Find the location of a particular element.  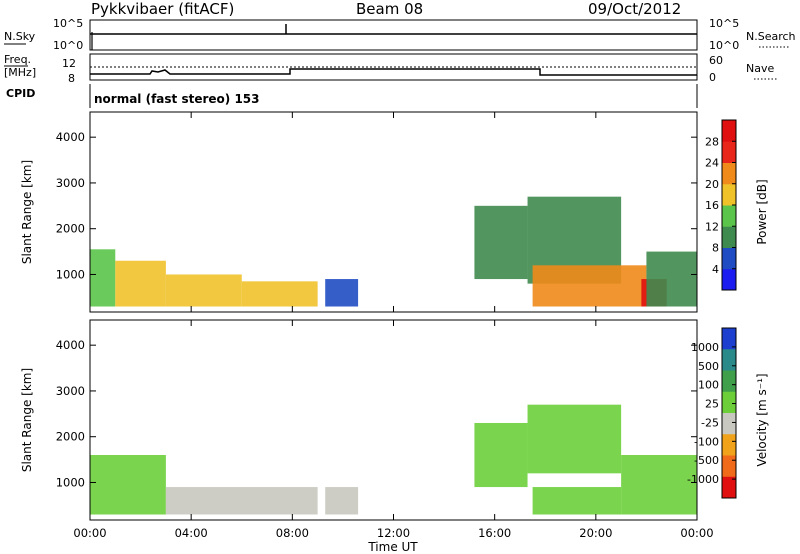

nave-tick-top: 60 is located at coordinates (716, 60).